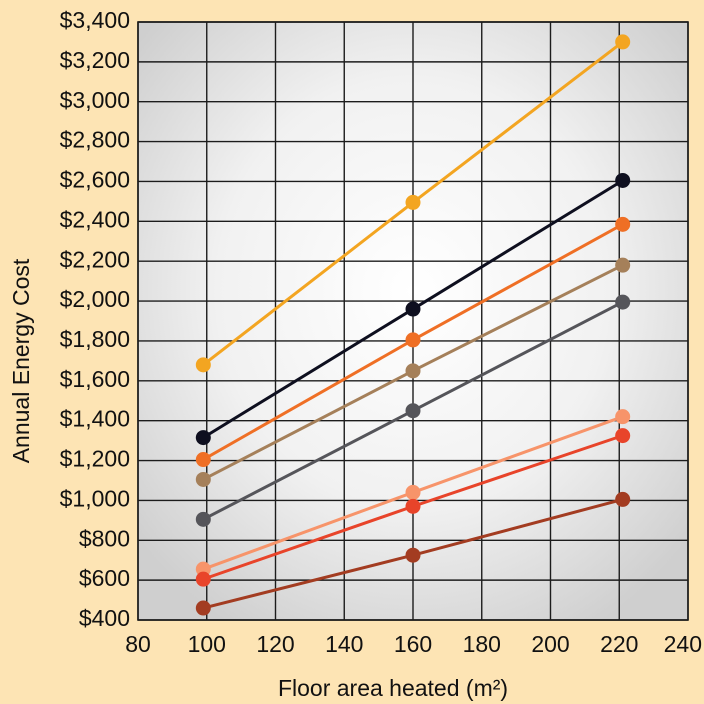 The height and width of the screenshot is (704, 704). What do you see at coordinates (95, 20) in the screenshot?
I see `y-tick-label: $3,400` at bounding box center [95, 20].